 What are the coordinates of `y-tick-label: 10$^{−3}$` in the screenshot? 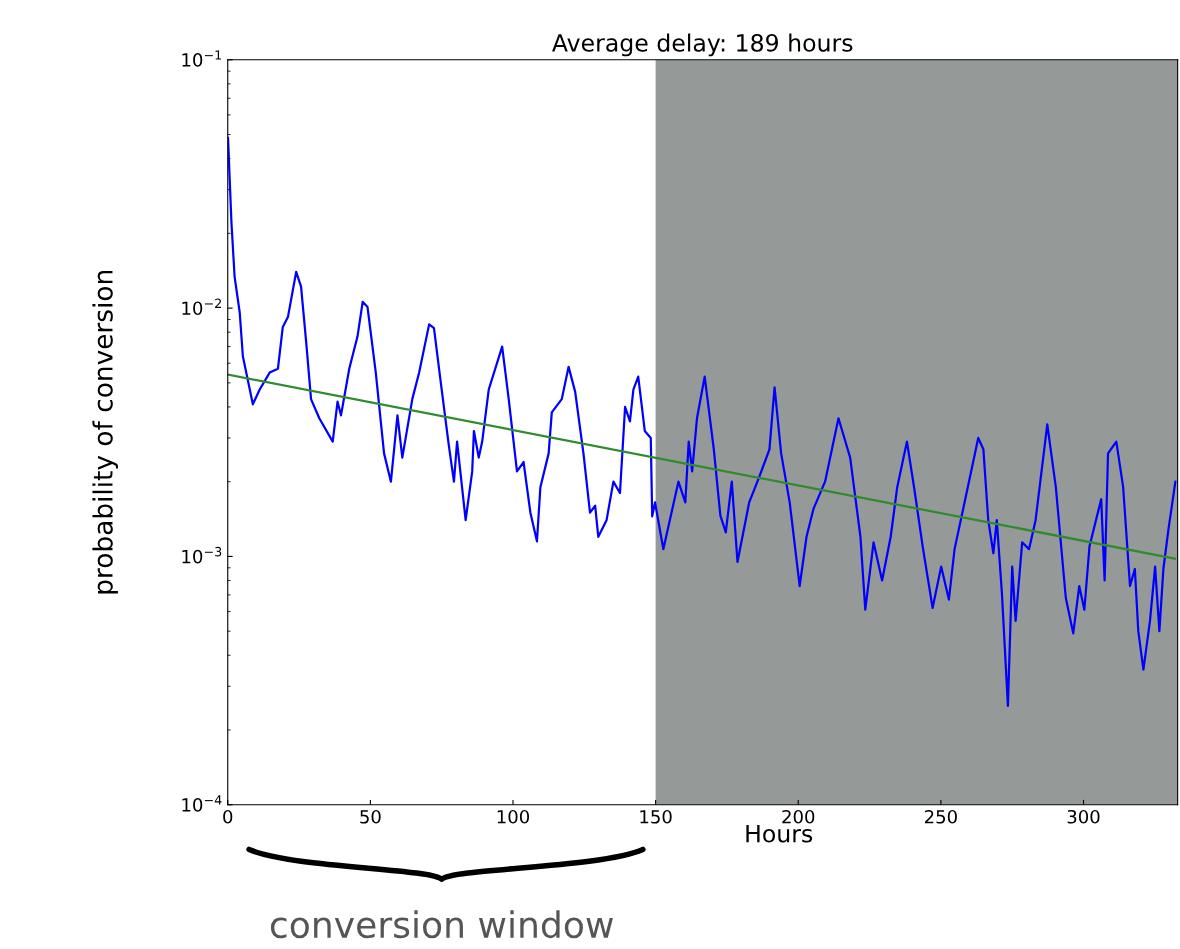 It's located at (202, 555).